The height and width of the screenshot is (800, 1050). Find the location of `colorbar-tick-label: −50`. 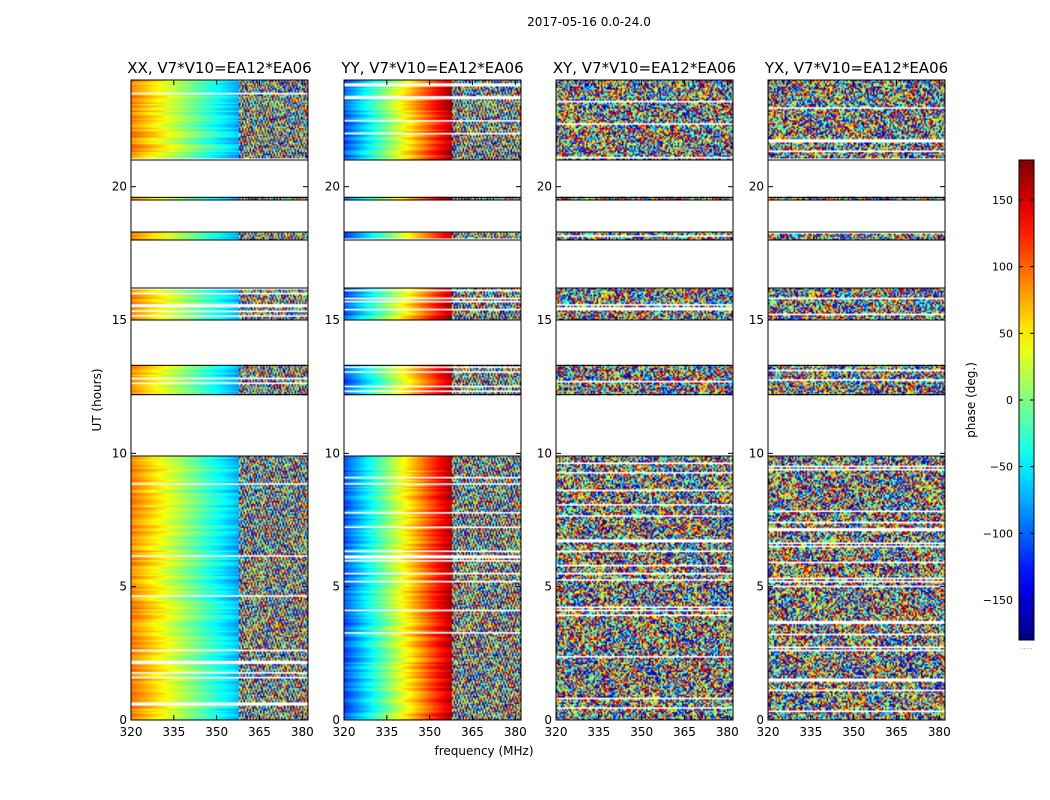

colorbar-tick-label: −50 is located at coordinates (1001, 467).